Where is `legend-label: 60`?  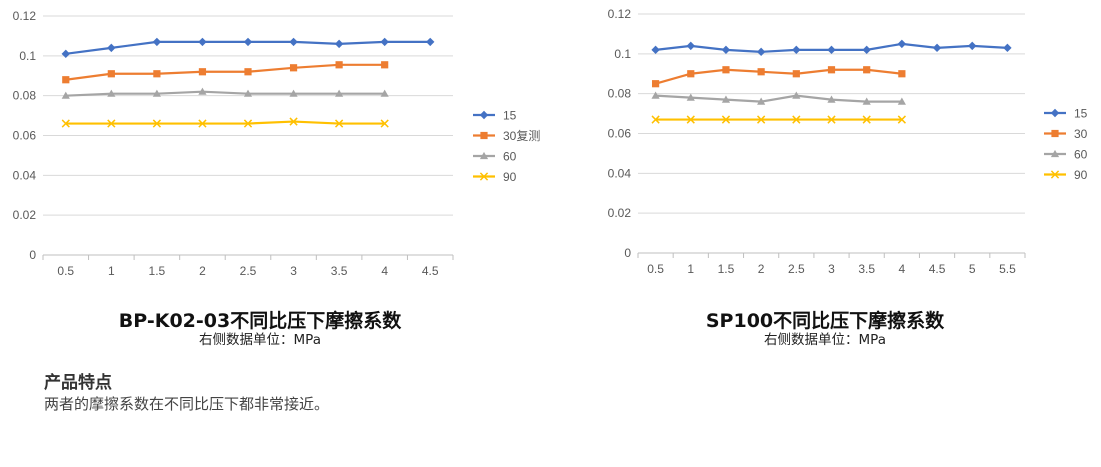 legend-label: 60 is located at coordinates (1081, 155).